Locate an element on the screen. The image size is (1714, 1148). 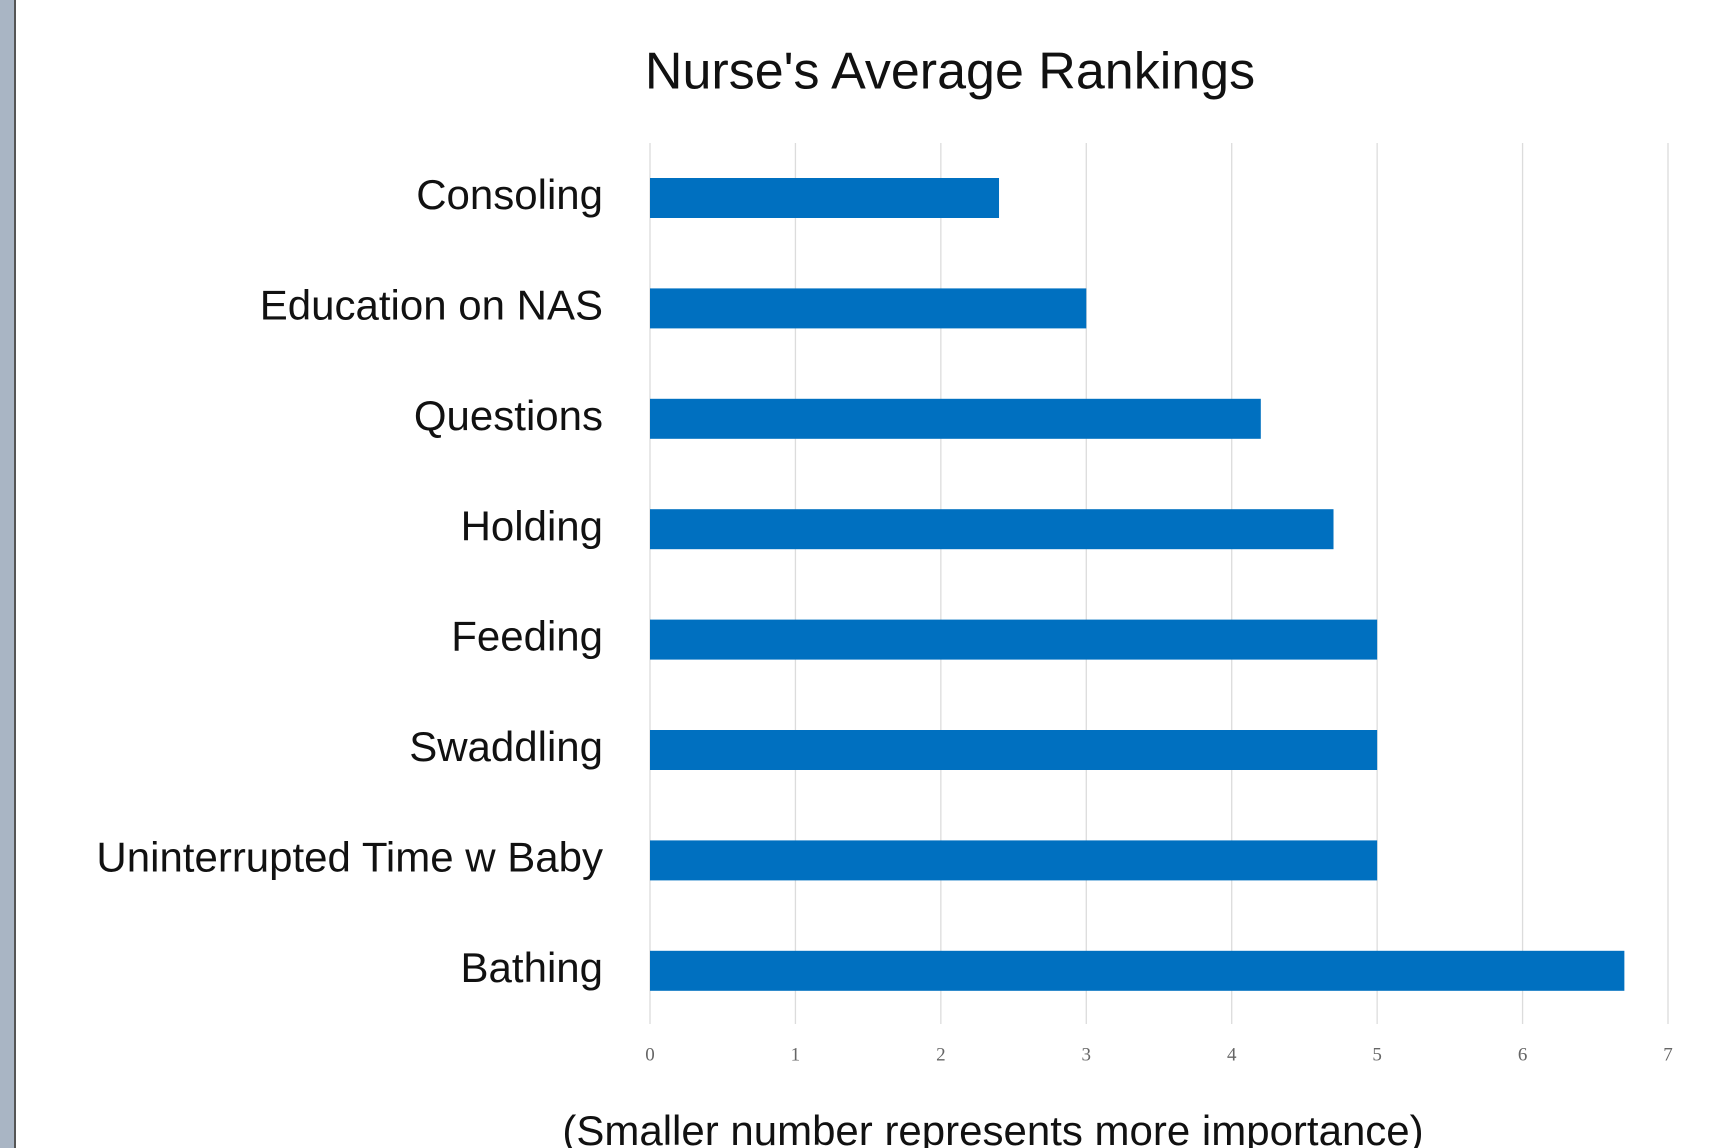
x-tick-label: 7 is located at coordinates (1668, 1054).